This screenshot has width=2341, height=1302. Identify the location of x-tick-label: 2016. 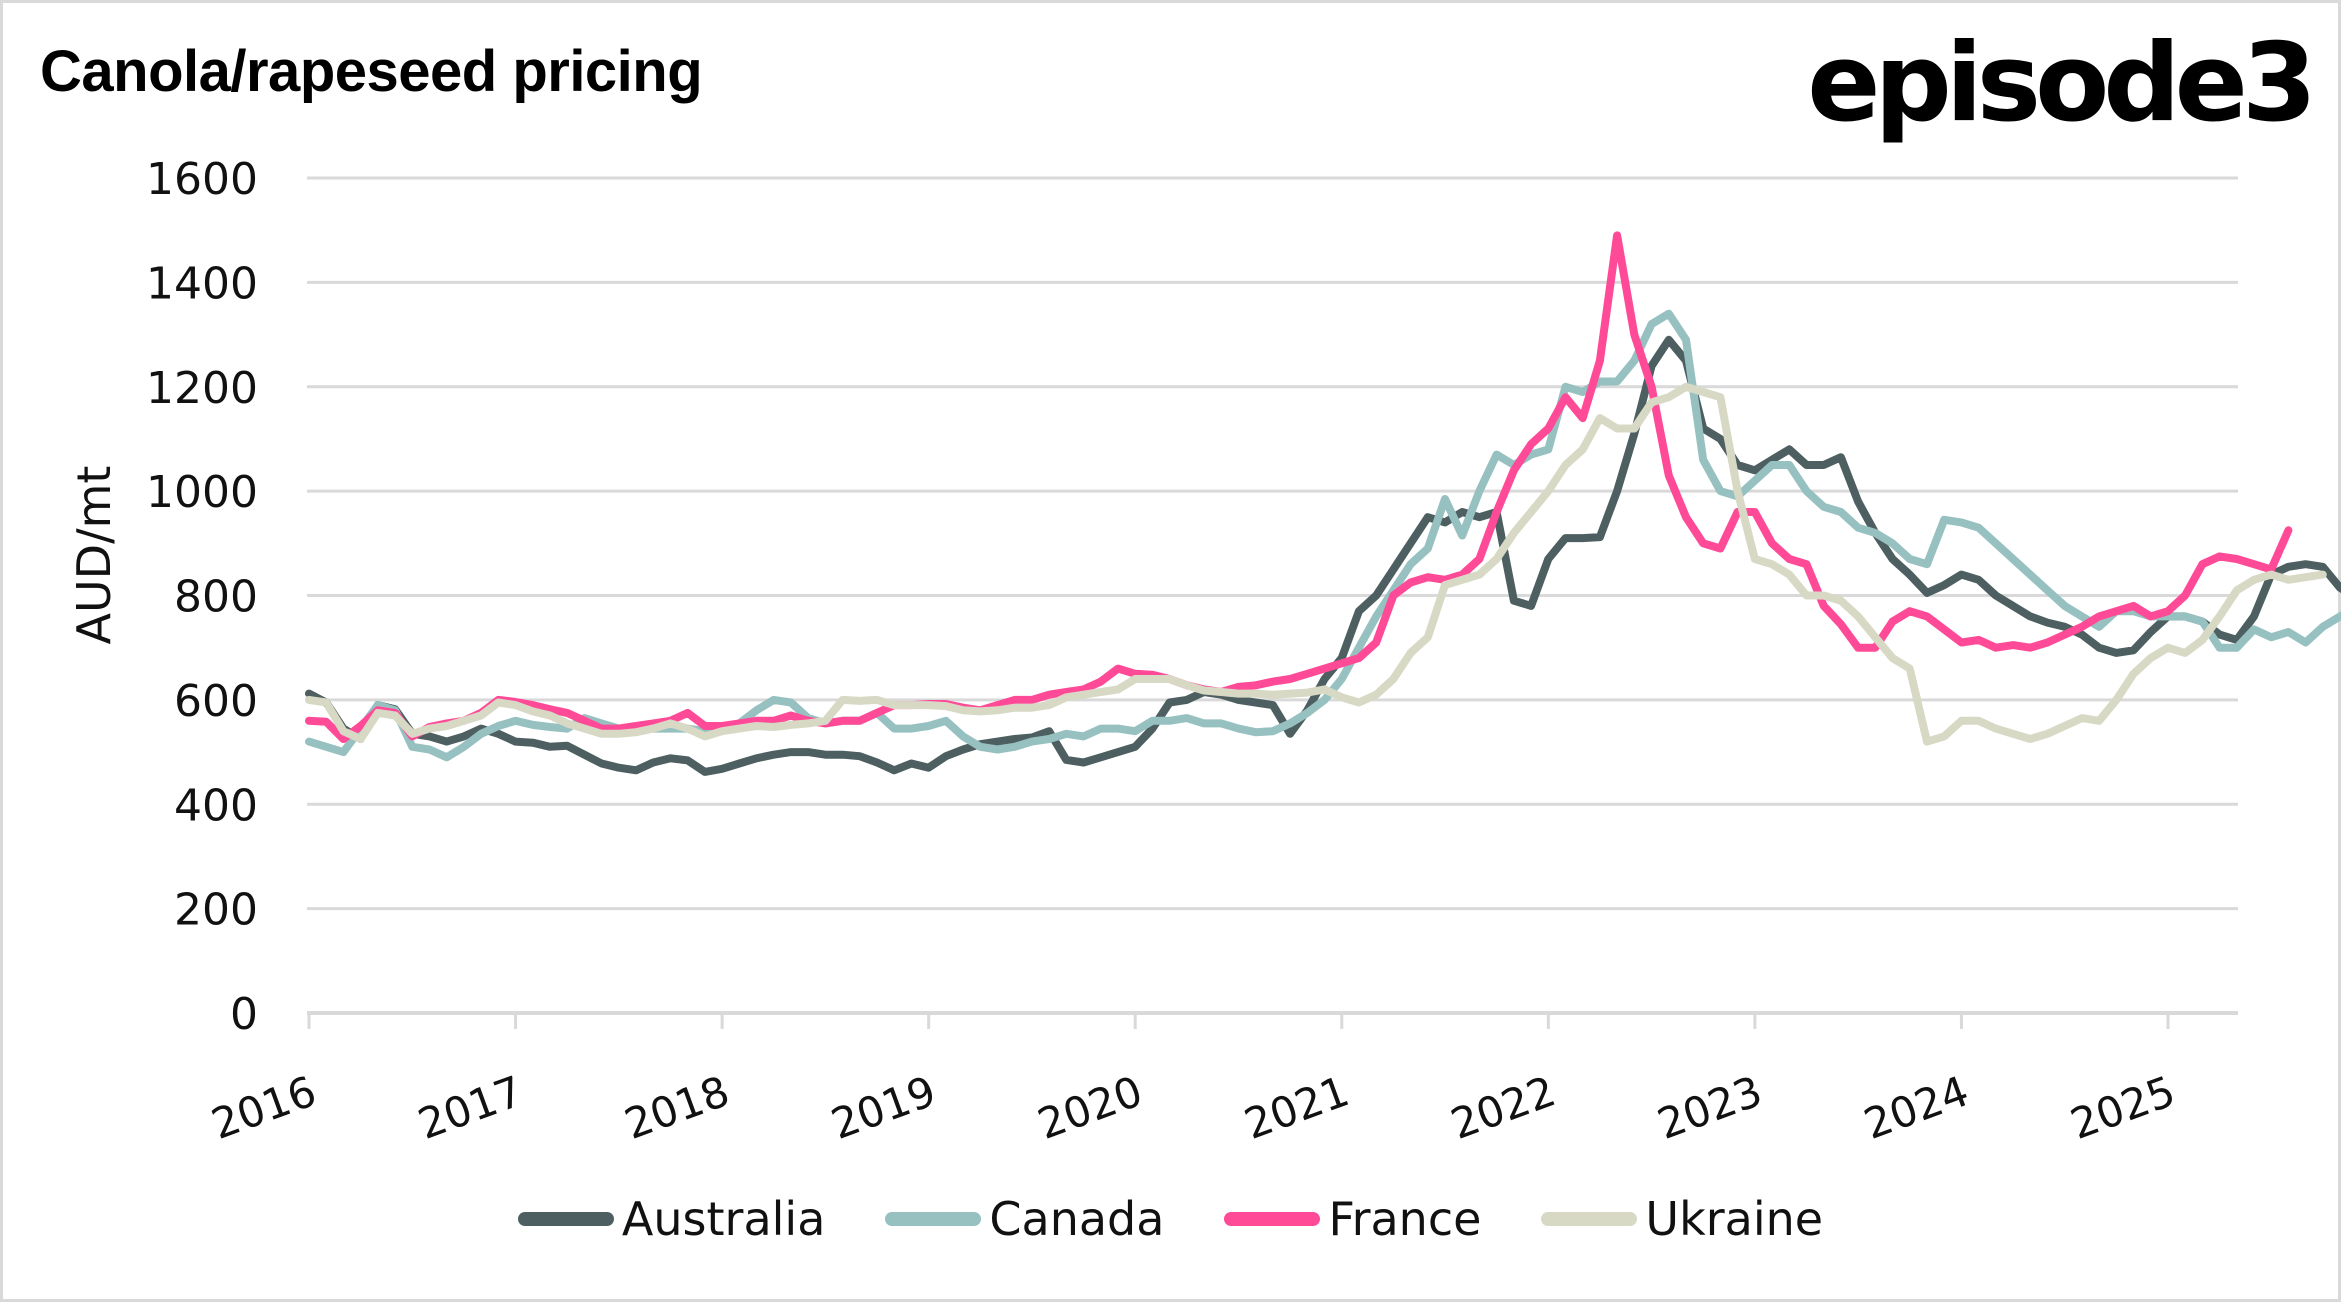
(263, 1107).